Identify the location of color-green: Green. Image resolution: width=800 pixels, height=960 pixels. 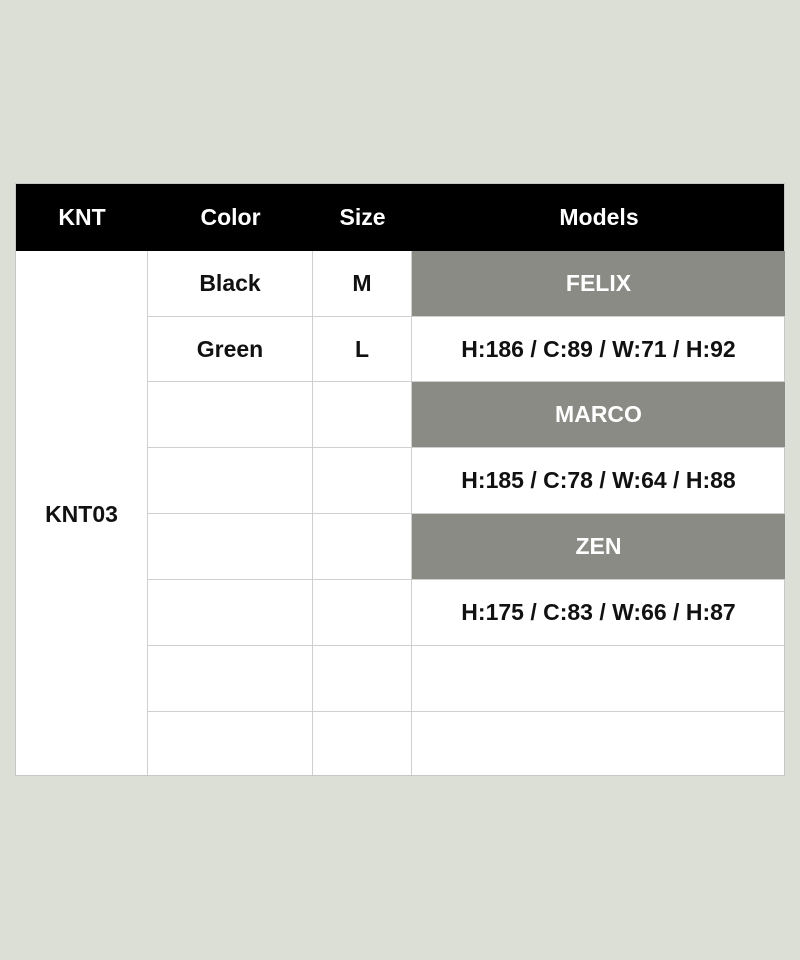
(230, 348).